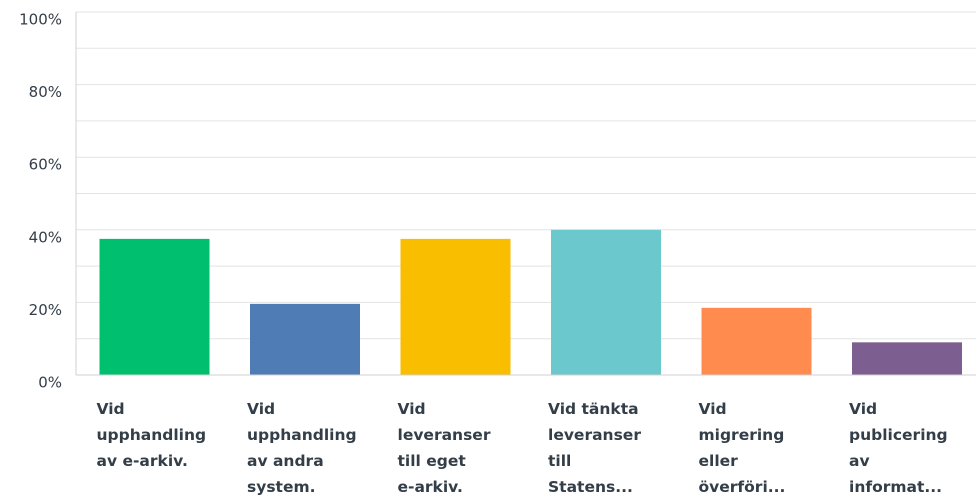 Image resolution: width=976 pixels, height=500 pixels. I want to click on y-tick-label: 80%, so click(45, 92).